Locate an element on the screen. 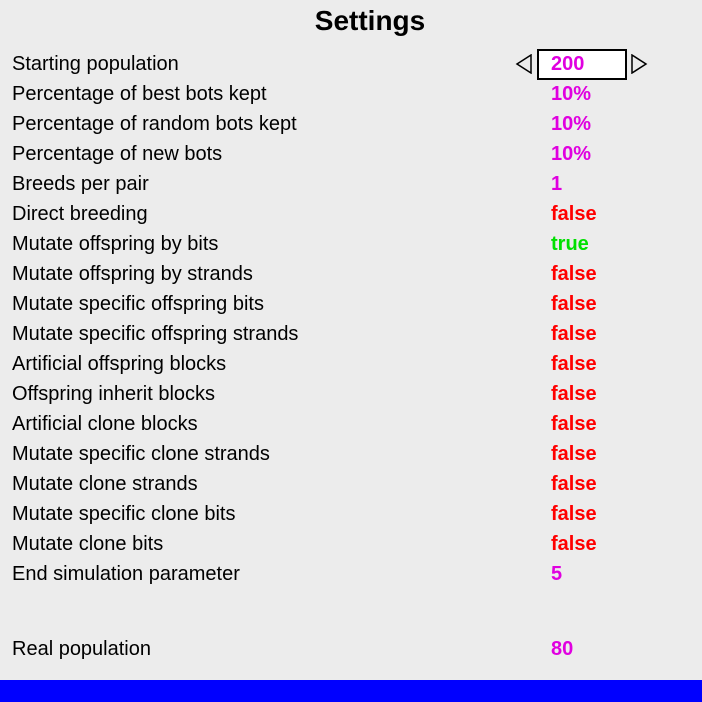 This screenshot has height=702, width=702. page-title: Settings is located at coordinates (370, 20).